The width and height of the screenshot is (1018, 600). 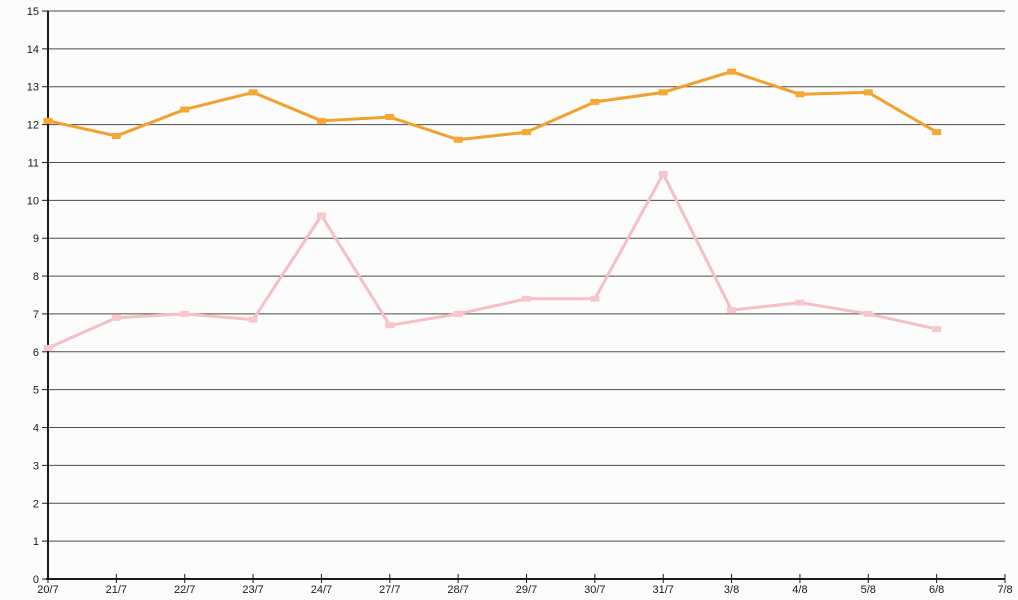 I want to click on x-tick-label: 23/7, so click(x=252, y=590).